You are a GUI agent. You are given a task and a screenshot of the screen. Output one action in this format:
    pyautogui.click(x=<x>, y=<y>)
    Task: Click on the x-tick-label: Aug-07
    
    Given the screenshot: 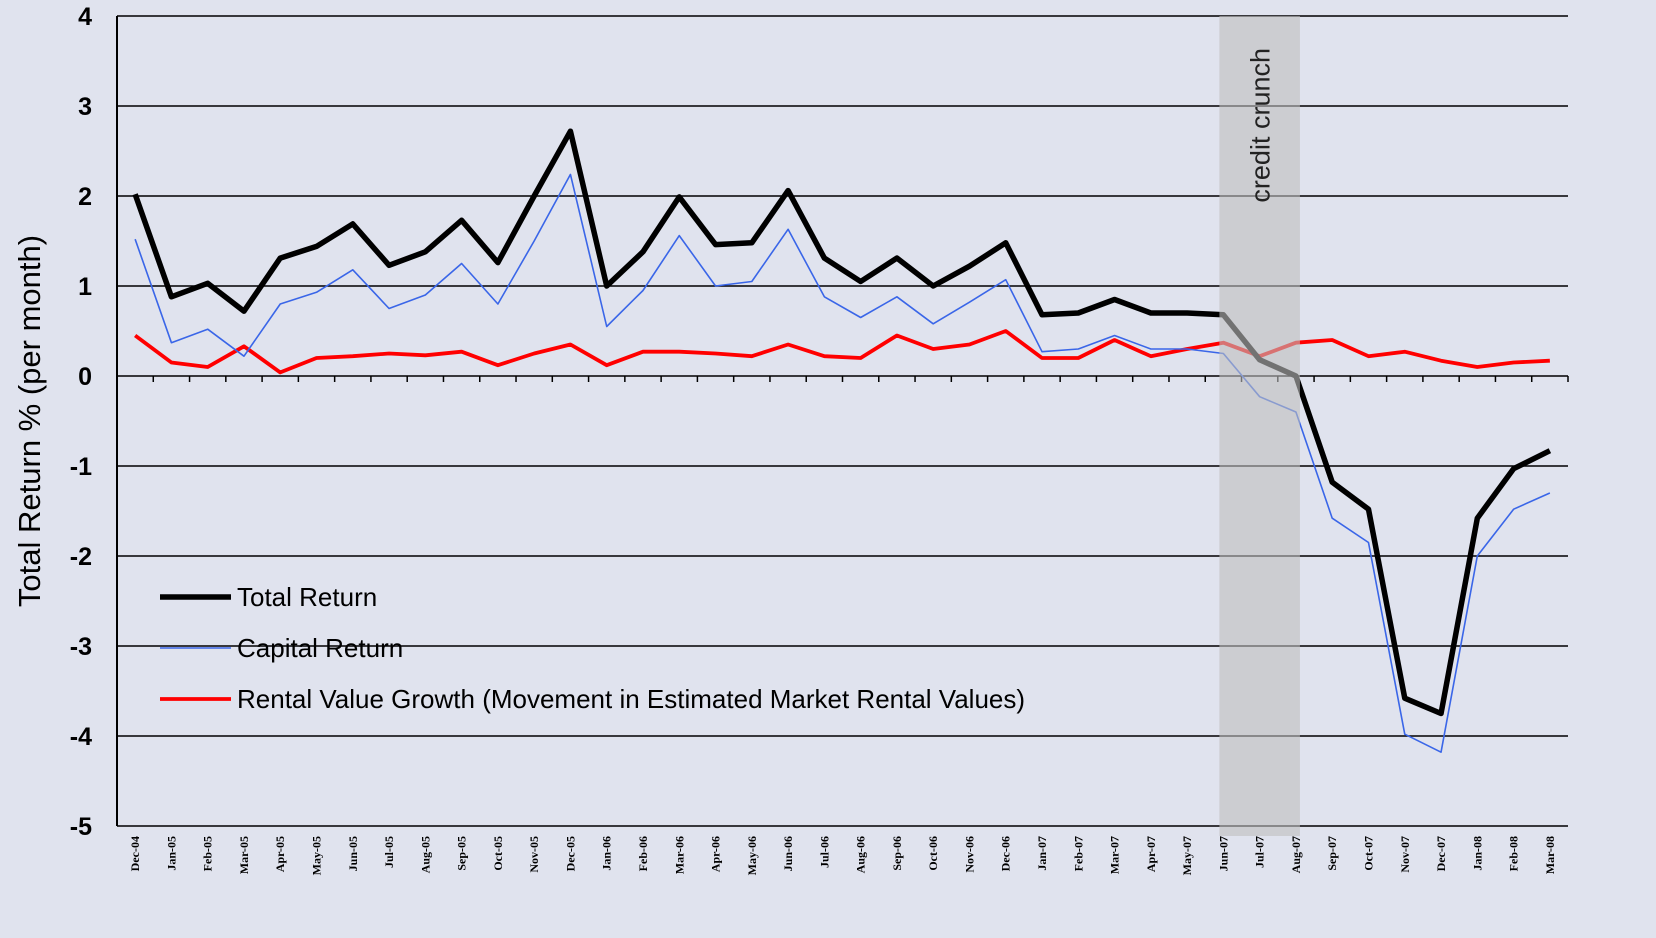 What is the action you would take?
    pyautogui.click(x=1296, y=854)
    